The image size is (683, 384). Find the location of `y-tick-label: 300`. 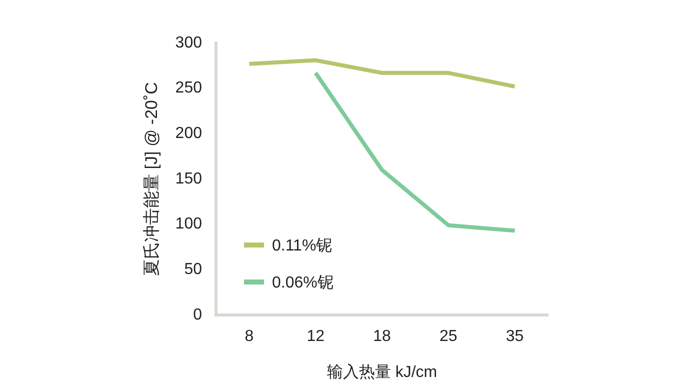

y-tick-label: 300 is located at coordinates (188, 43).